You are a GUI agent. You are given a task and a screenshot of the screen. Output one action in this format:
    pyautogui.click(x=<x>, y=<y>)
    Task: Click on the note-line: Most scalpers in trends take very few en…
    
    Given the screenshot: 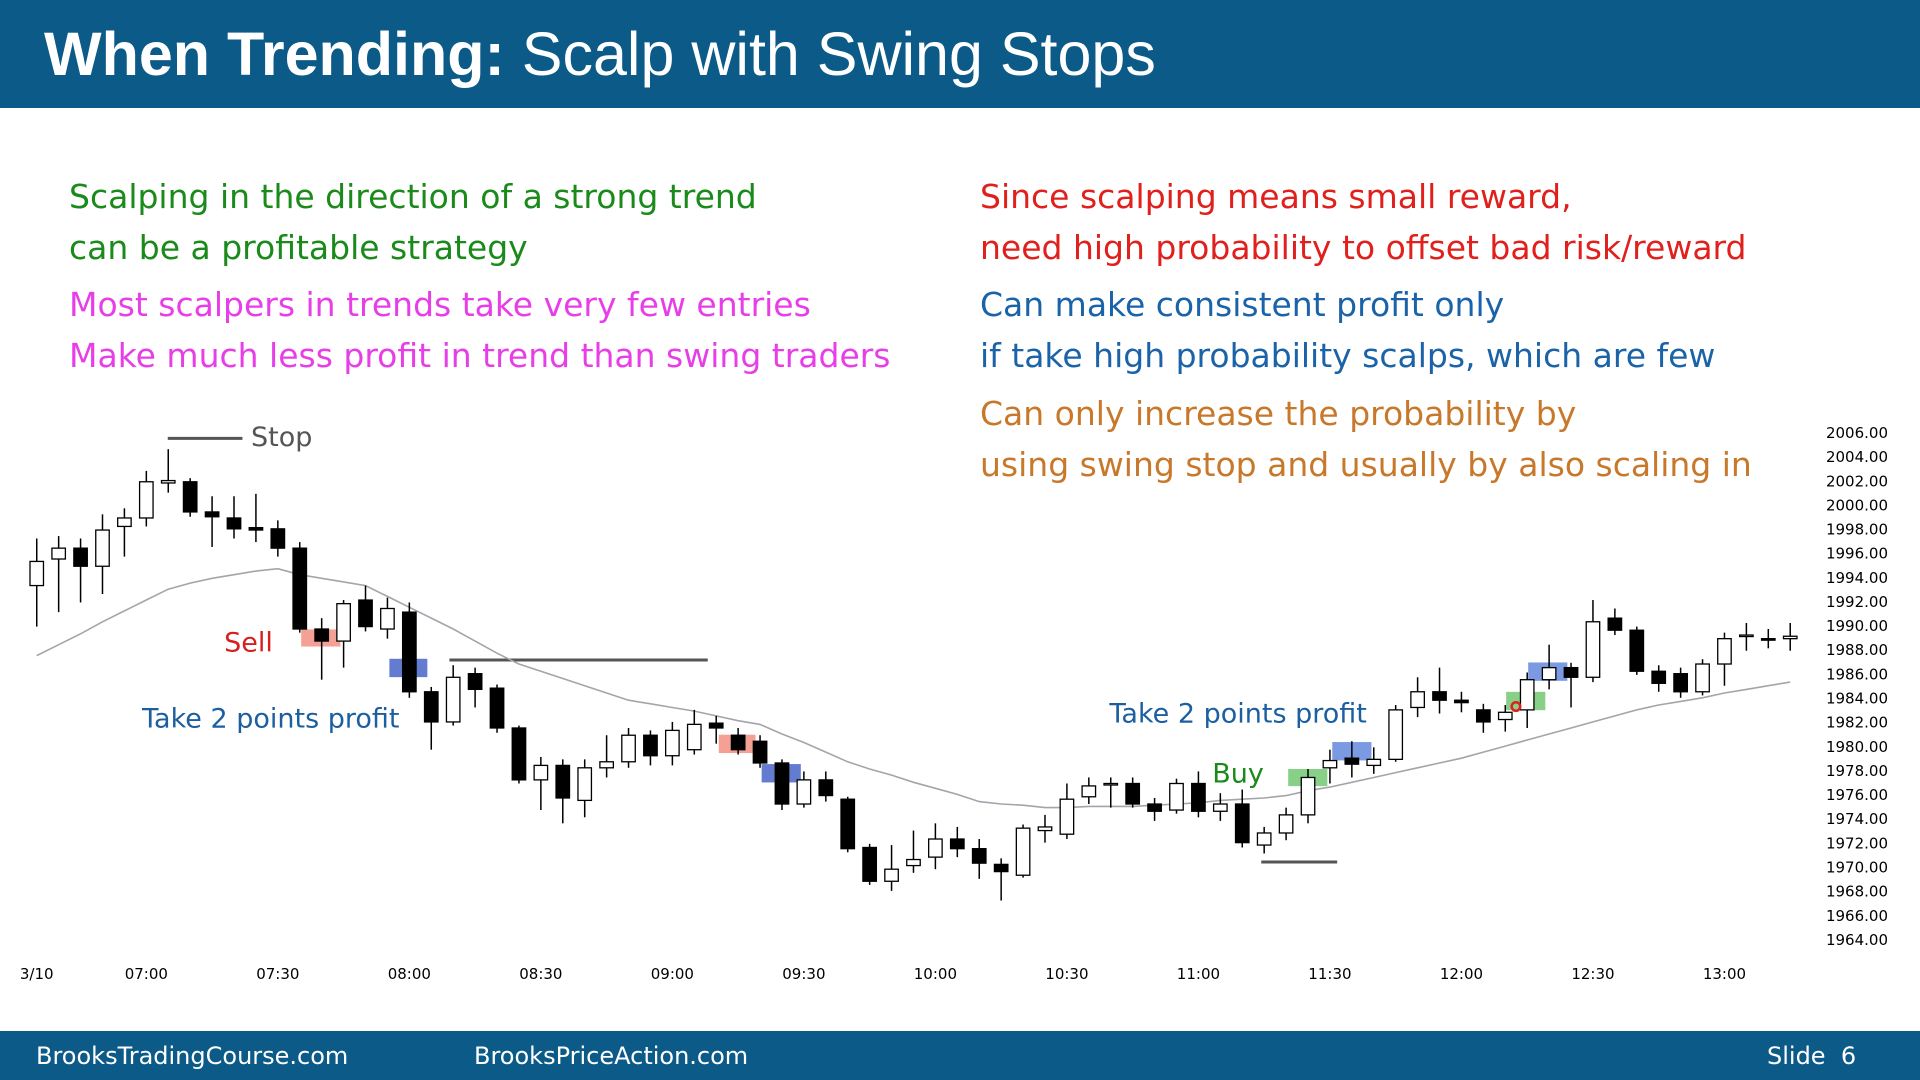 What is the action you would take?
    pyautogui.click(x=440, y=304)
    